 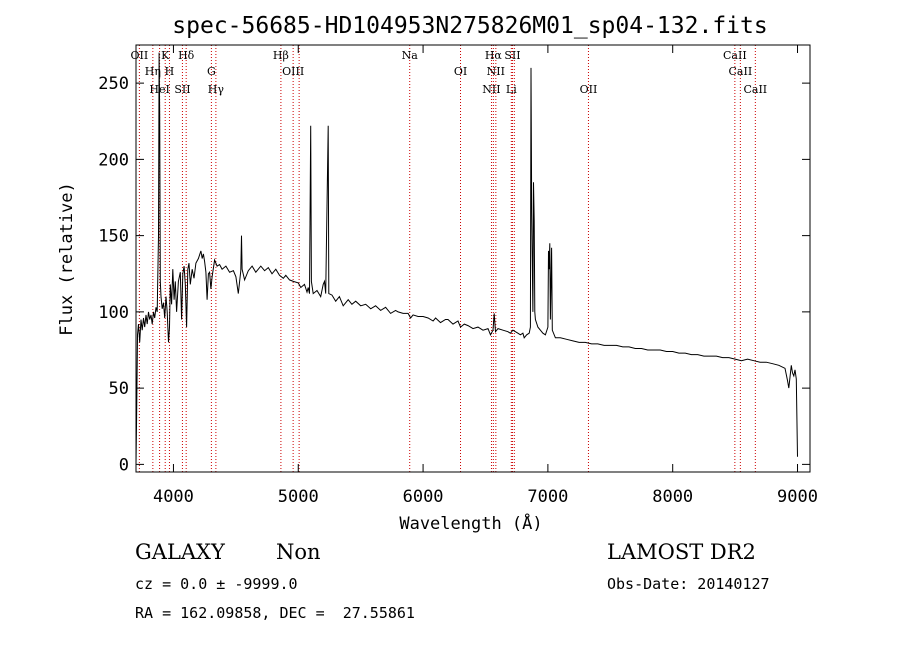 What do you see at coordinates (275, 613) in the screenshot?
I see `coordinates-text: RA = 162.09858, DEC = 27.55861` at bounding box center [275, 613].